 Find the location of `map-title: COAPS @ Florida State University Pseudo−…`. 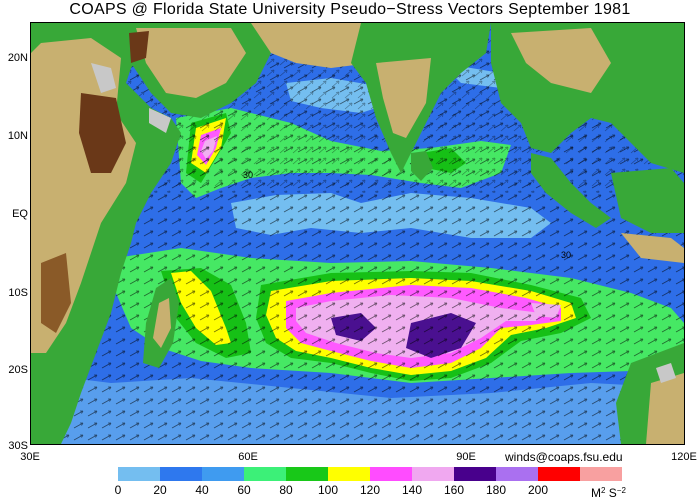

map-title: COAPS @ Florida State University Pseudo−… is located at coordinates (350, 9).